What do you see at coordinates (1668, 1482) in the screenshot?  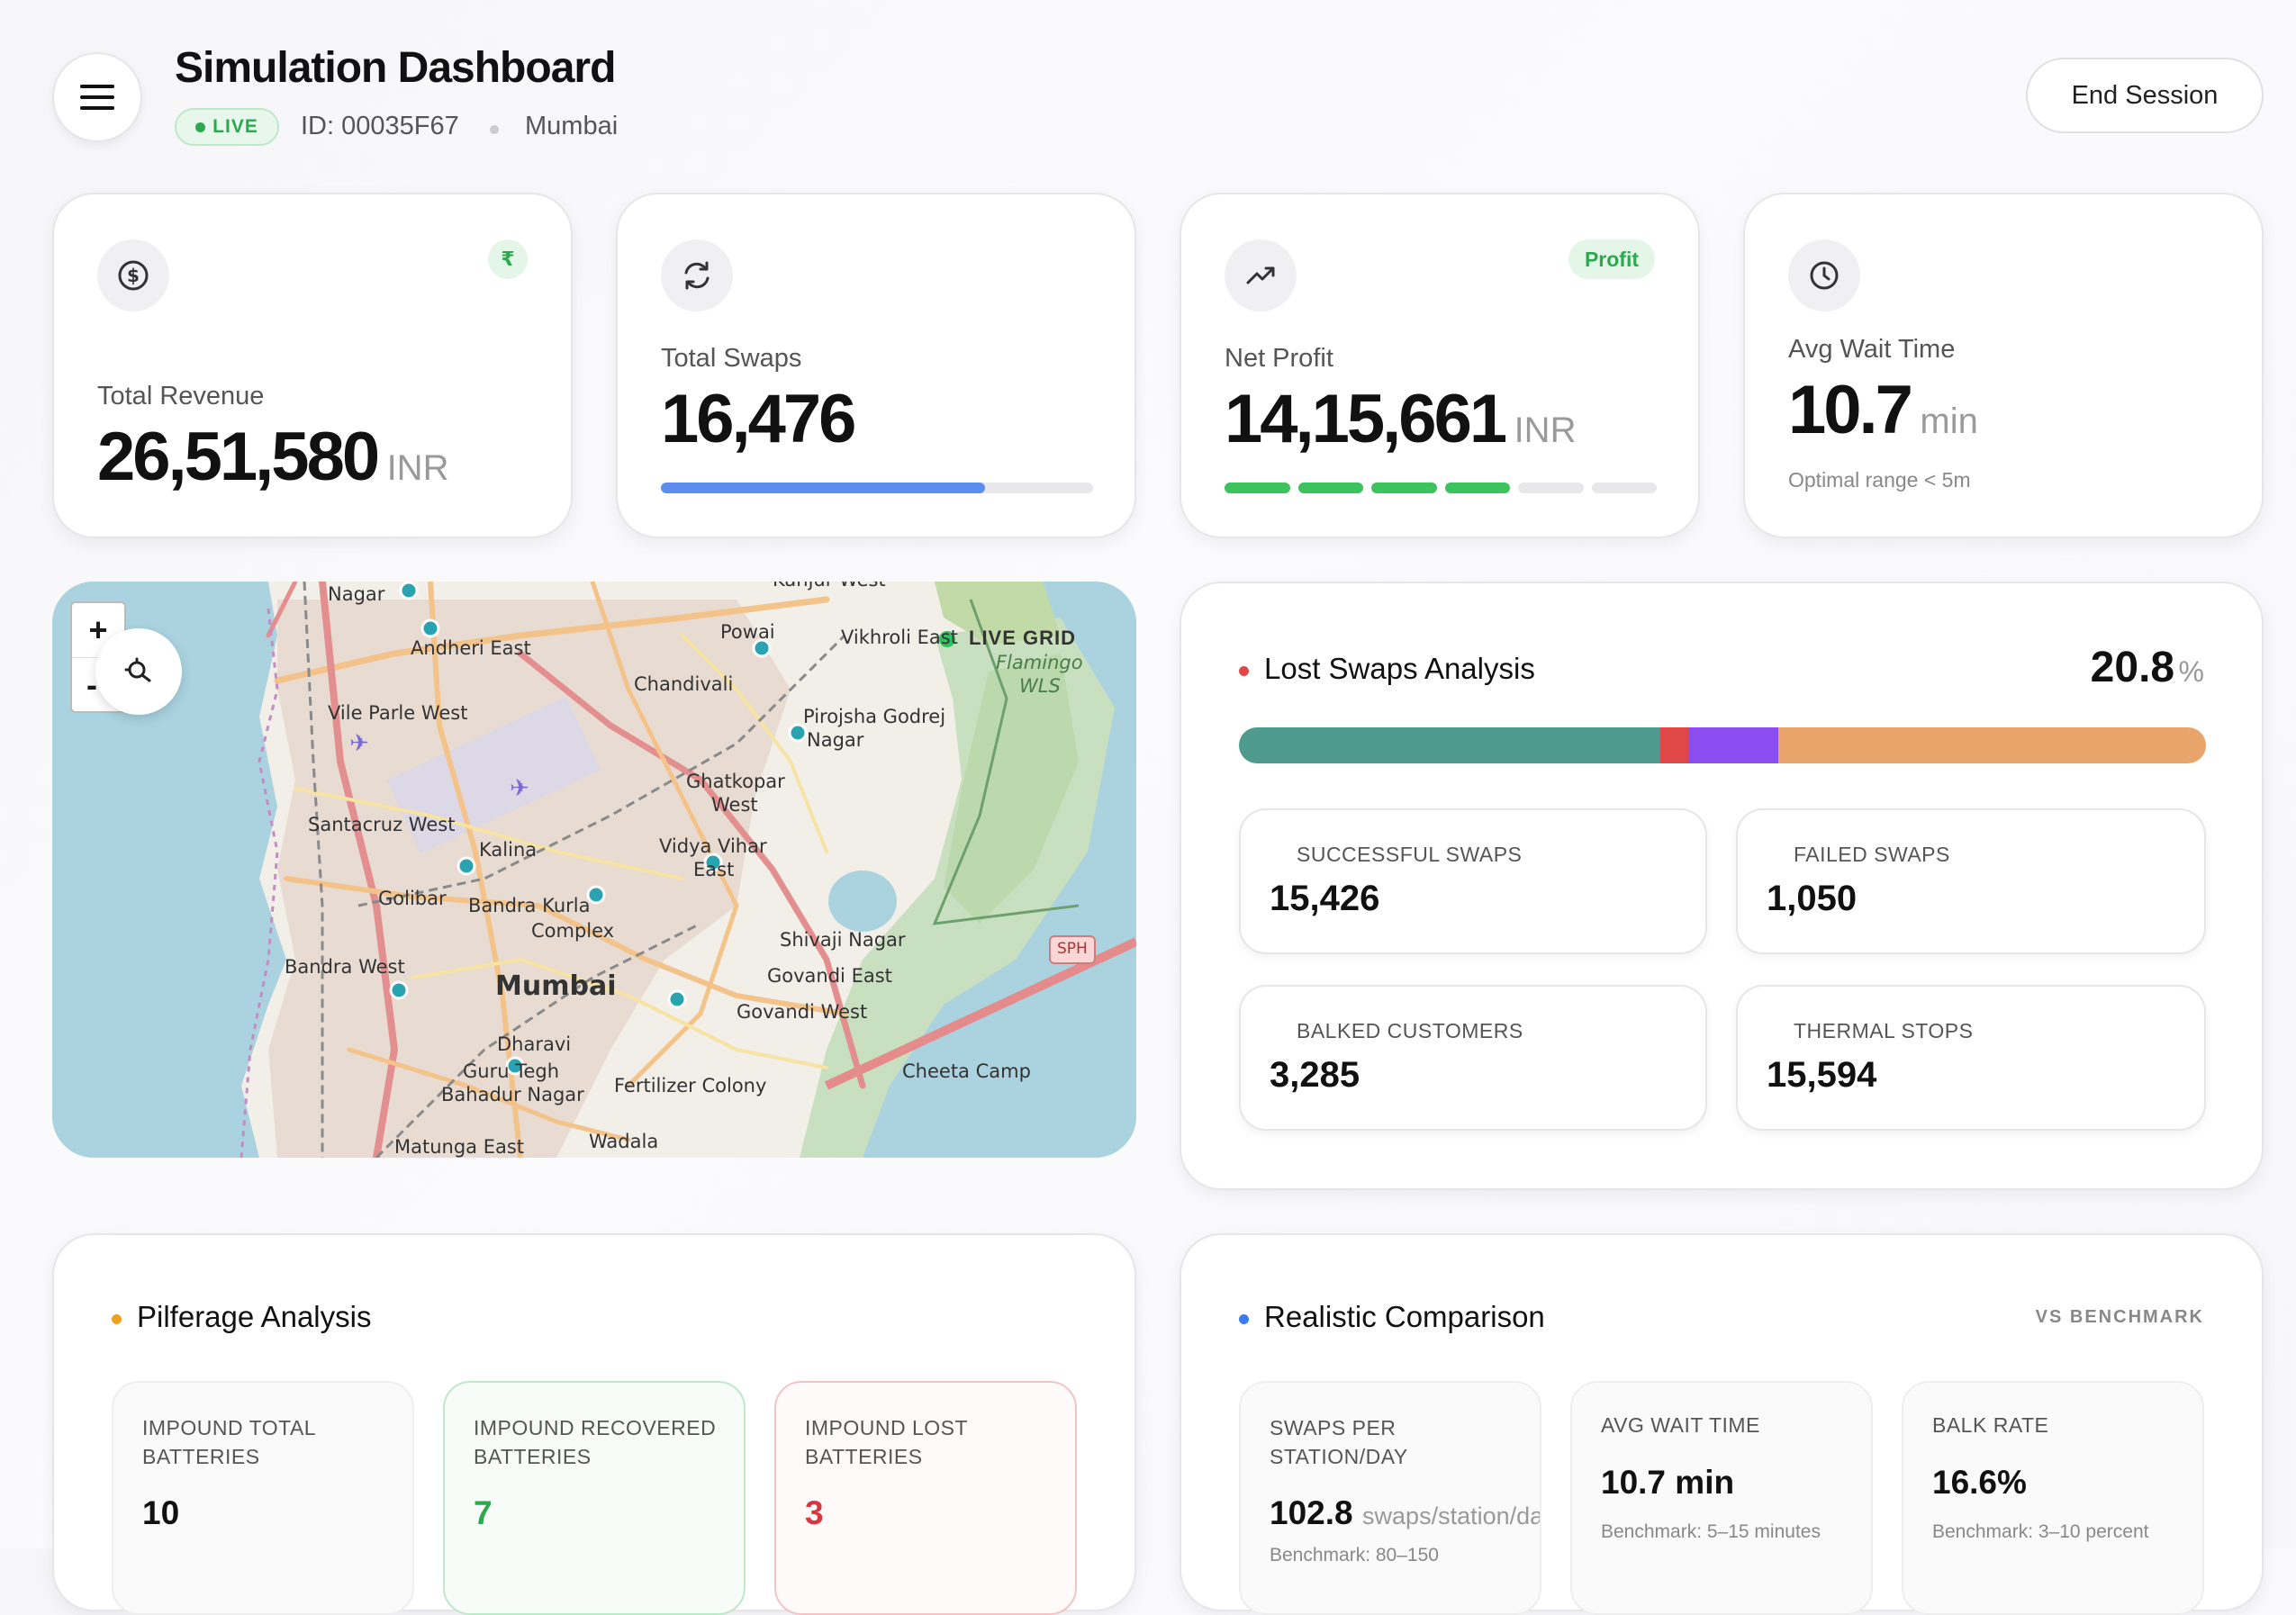 I see `stat-value: 10.7 min` at bounding box center [1668, 1482].